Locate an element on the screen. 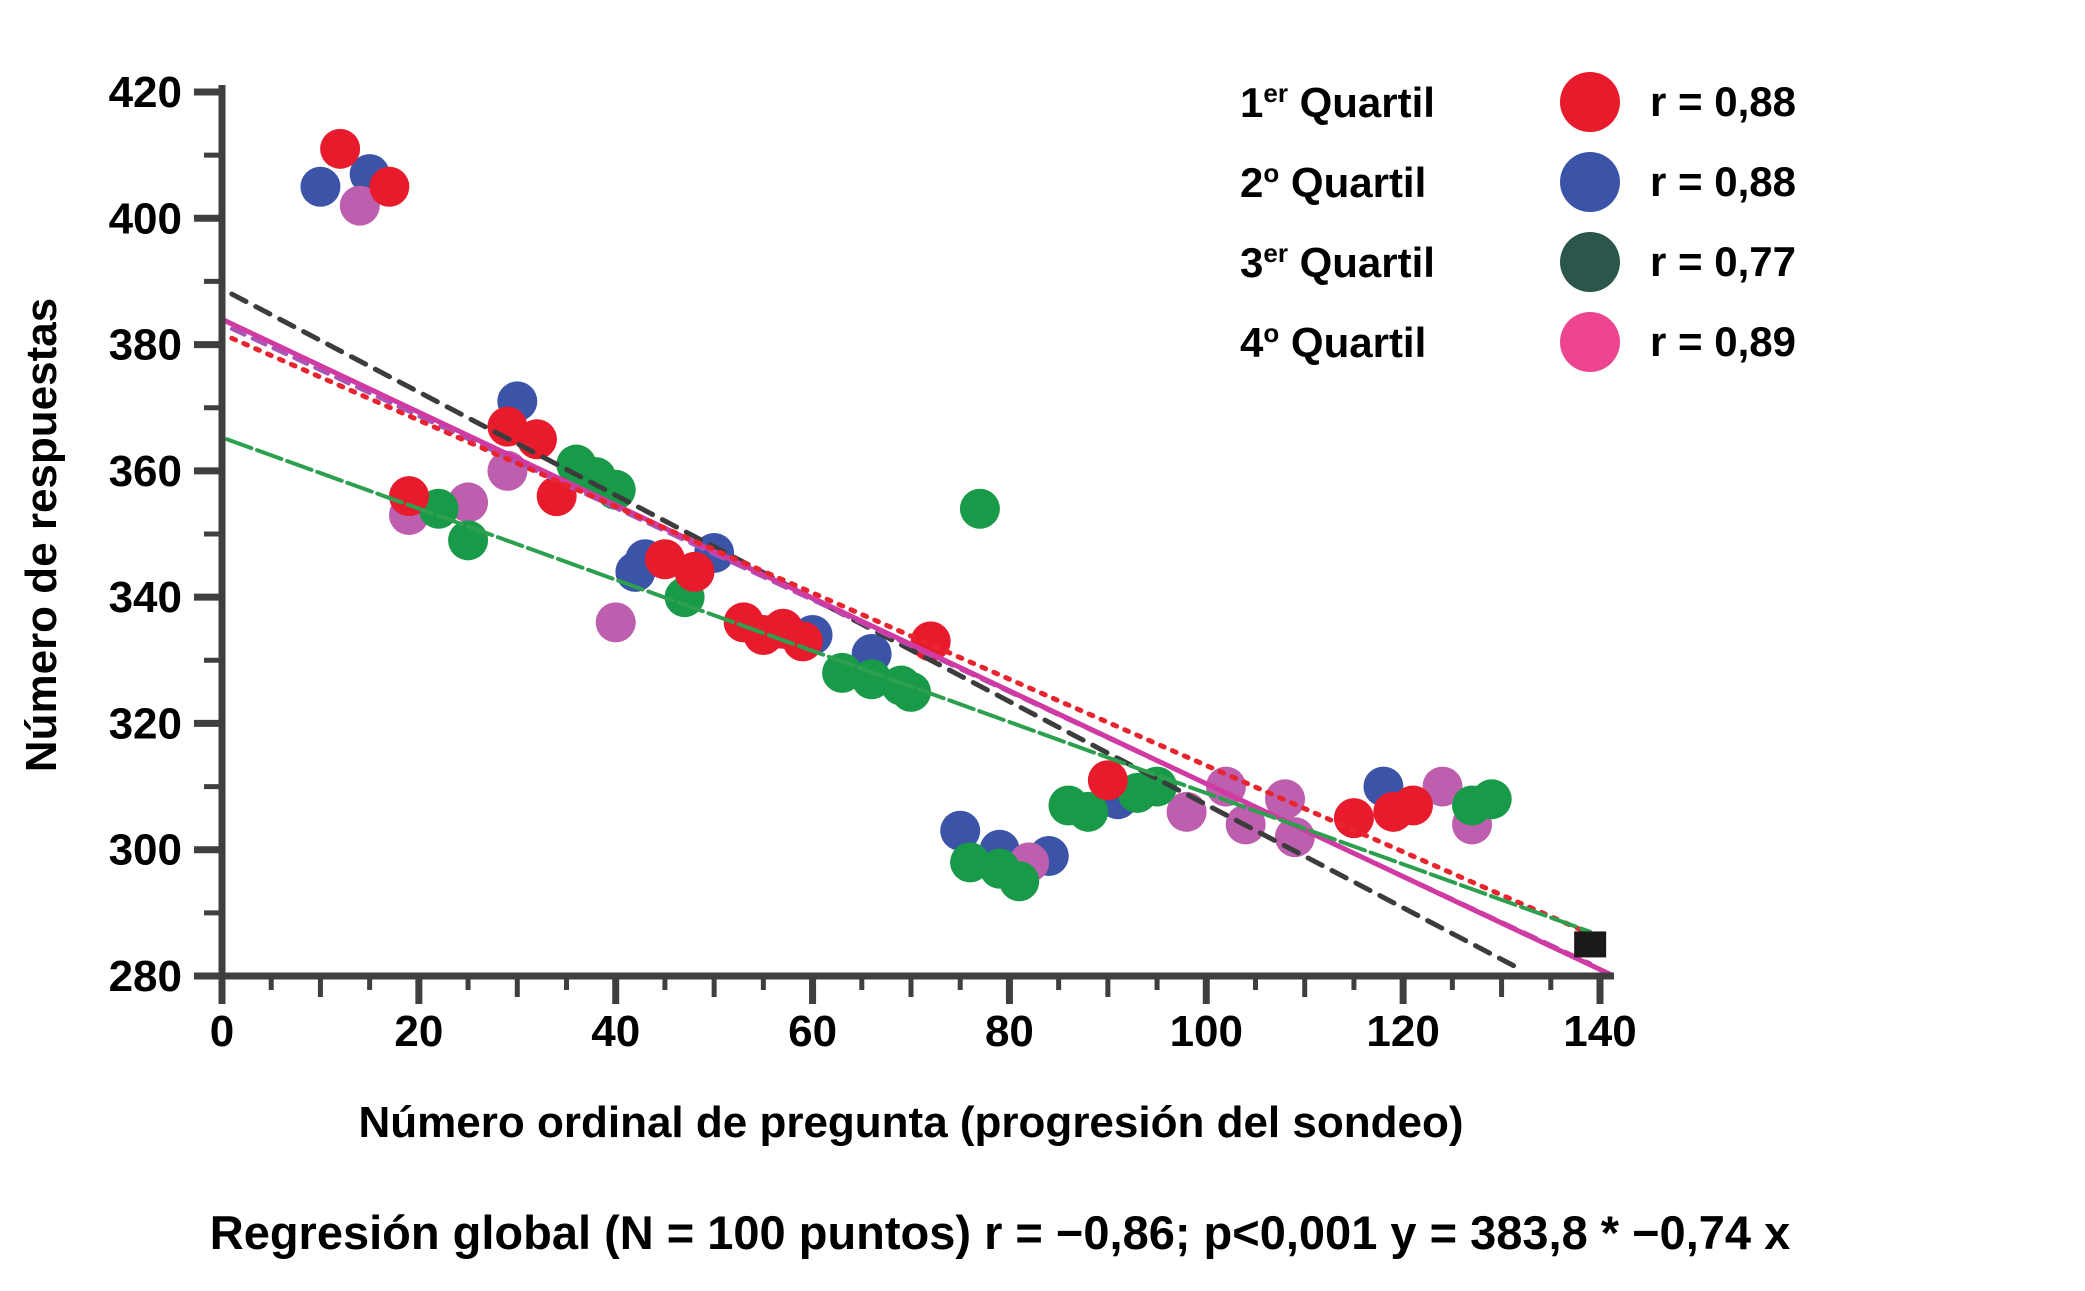  x-tick-label: 80 is located at coordinates (1009, 1031).